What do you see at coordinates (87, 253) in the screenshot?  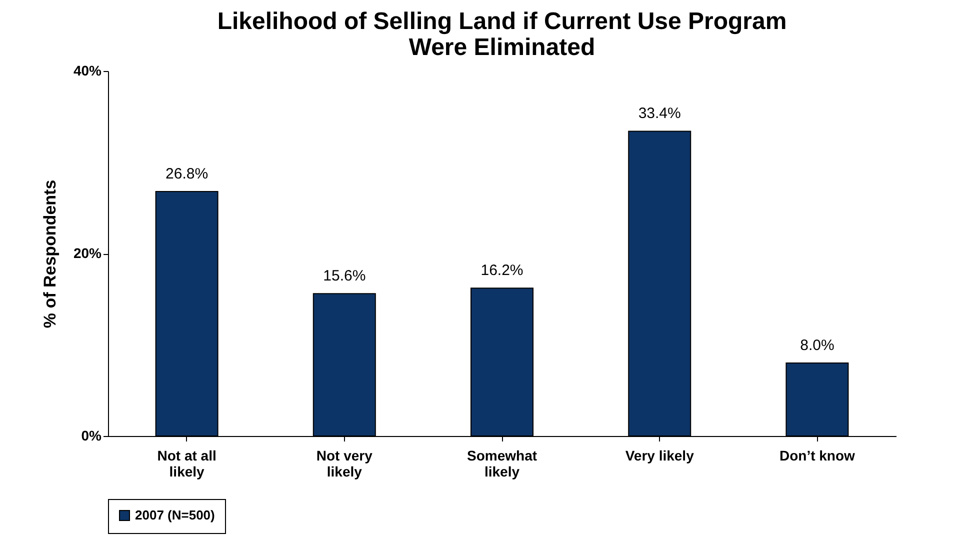 I see `y-tick-label: 20%` at bounding box center [87, 253].